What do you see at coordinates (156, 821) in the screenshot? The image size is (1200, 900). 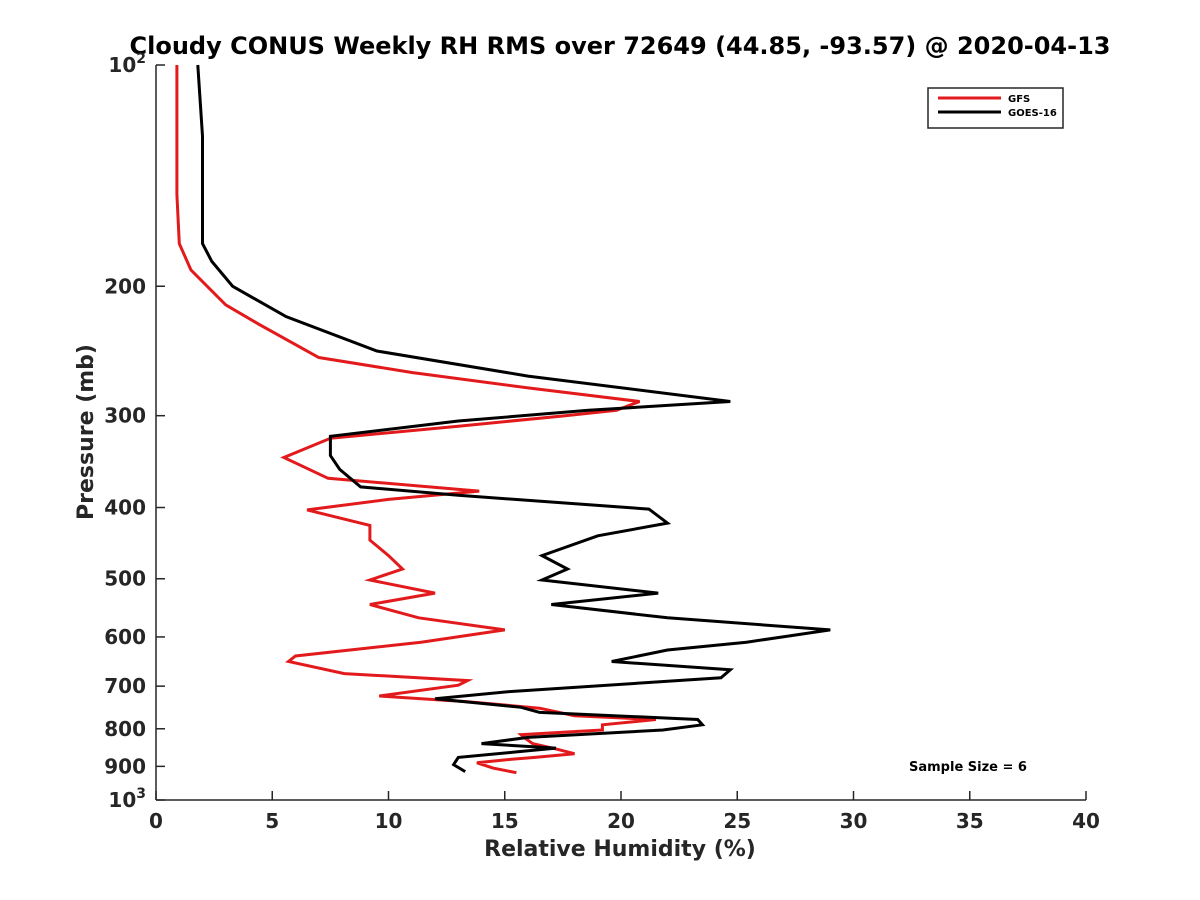 I see `x-tick-label: 0` at bounding box center [156, 821].